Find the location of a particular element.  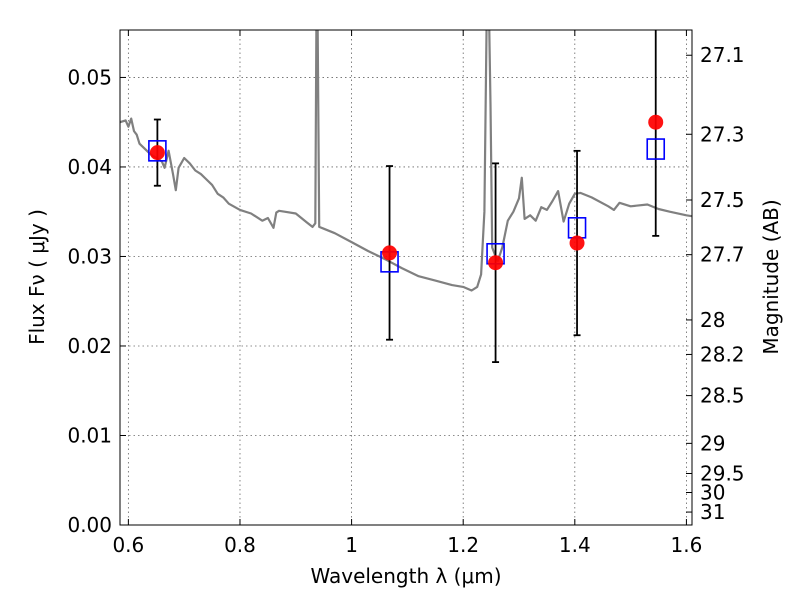

magnitude-tick-label: 28 is located at coordinates (712, 320).